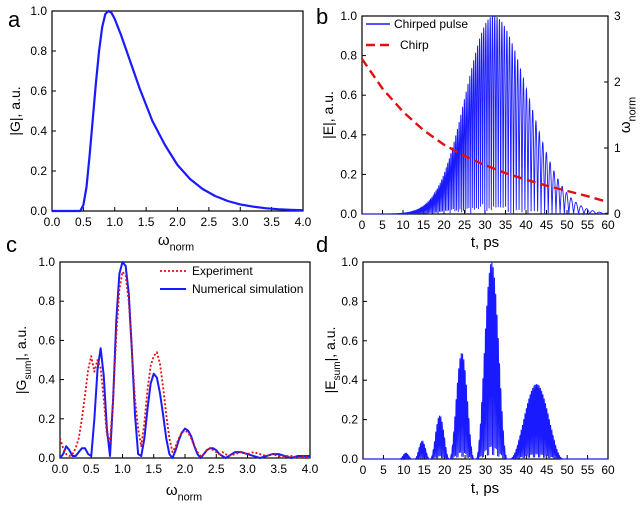 The height and width of the screenshot is (505, 640). I want to click on panel-label-c: c, so click(11, 244).